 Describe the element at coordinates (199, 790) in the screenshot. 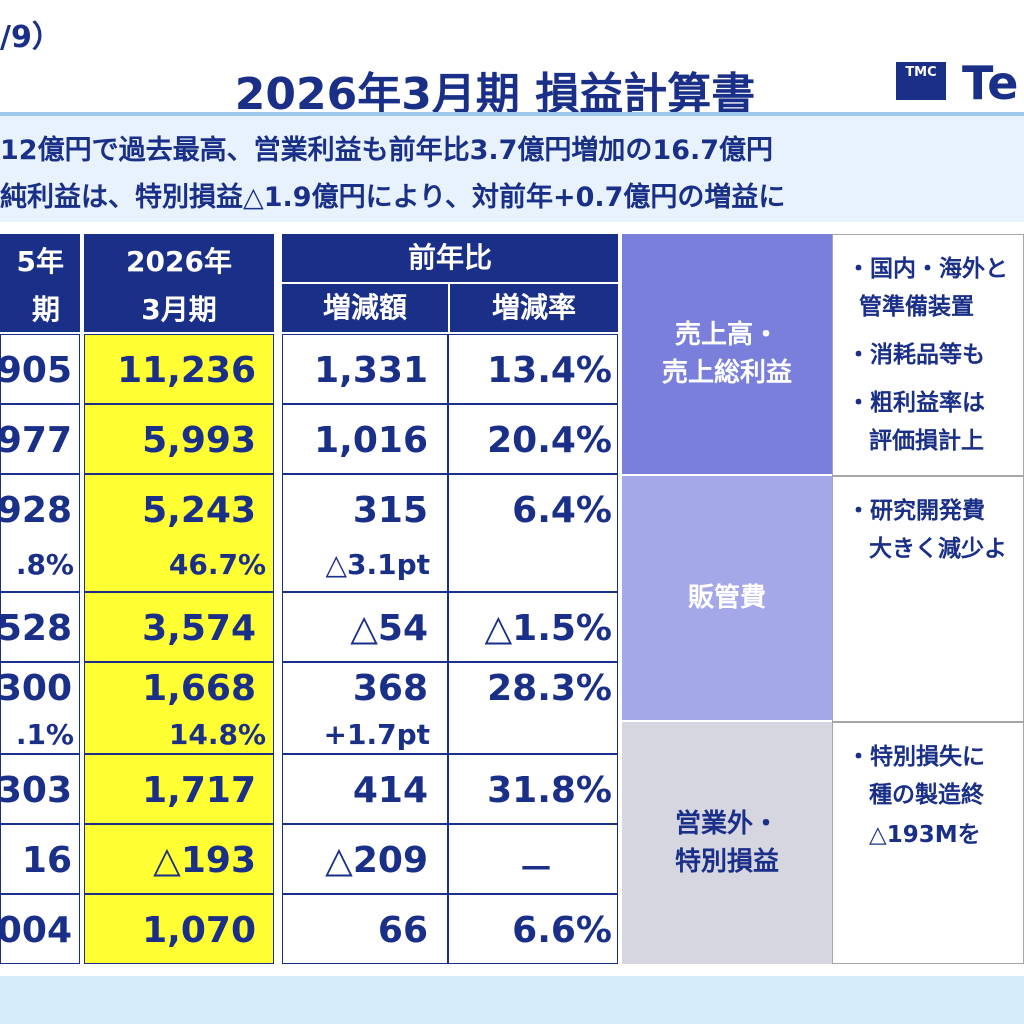

I see `row-5-curr: 1,717` at that location.